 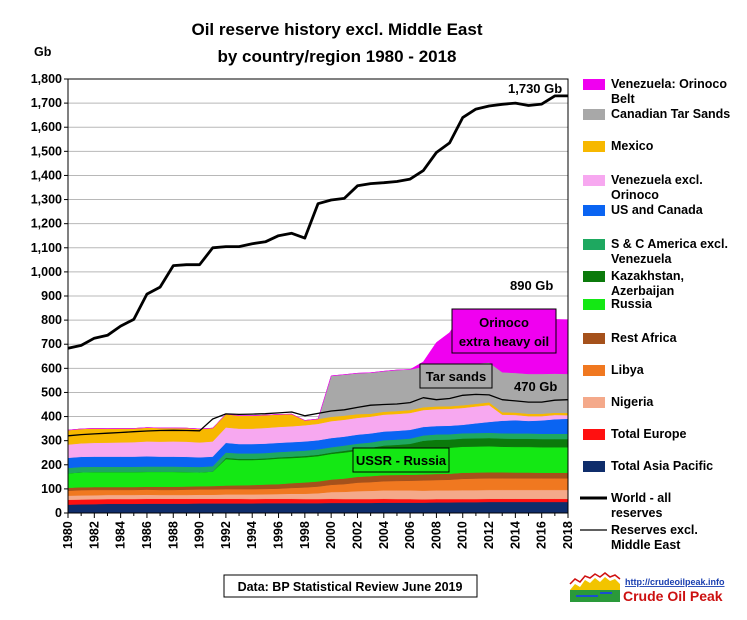 What do you see at coordinates (644, 338) in the screenshot?
I see `legend-label-rest-africa: Rest Africa` at bounding box center [644, 338].